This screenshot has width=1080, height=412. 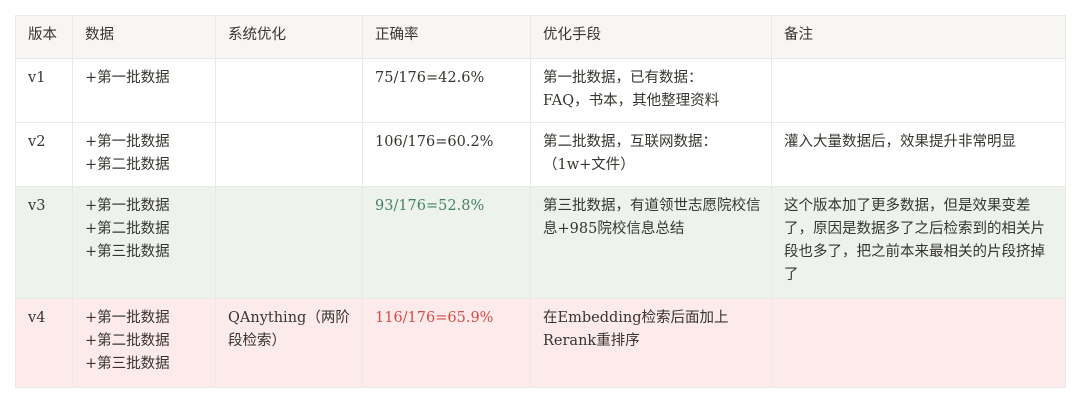 I want to click on cell-accuracy: 116/176=65.9%, so click(x=446, y=343).